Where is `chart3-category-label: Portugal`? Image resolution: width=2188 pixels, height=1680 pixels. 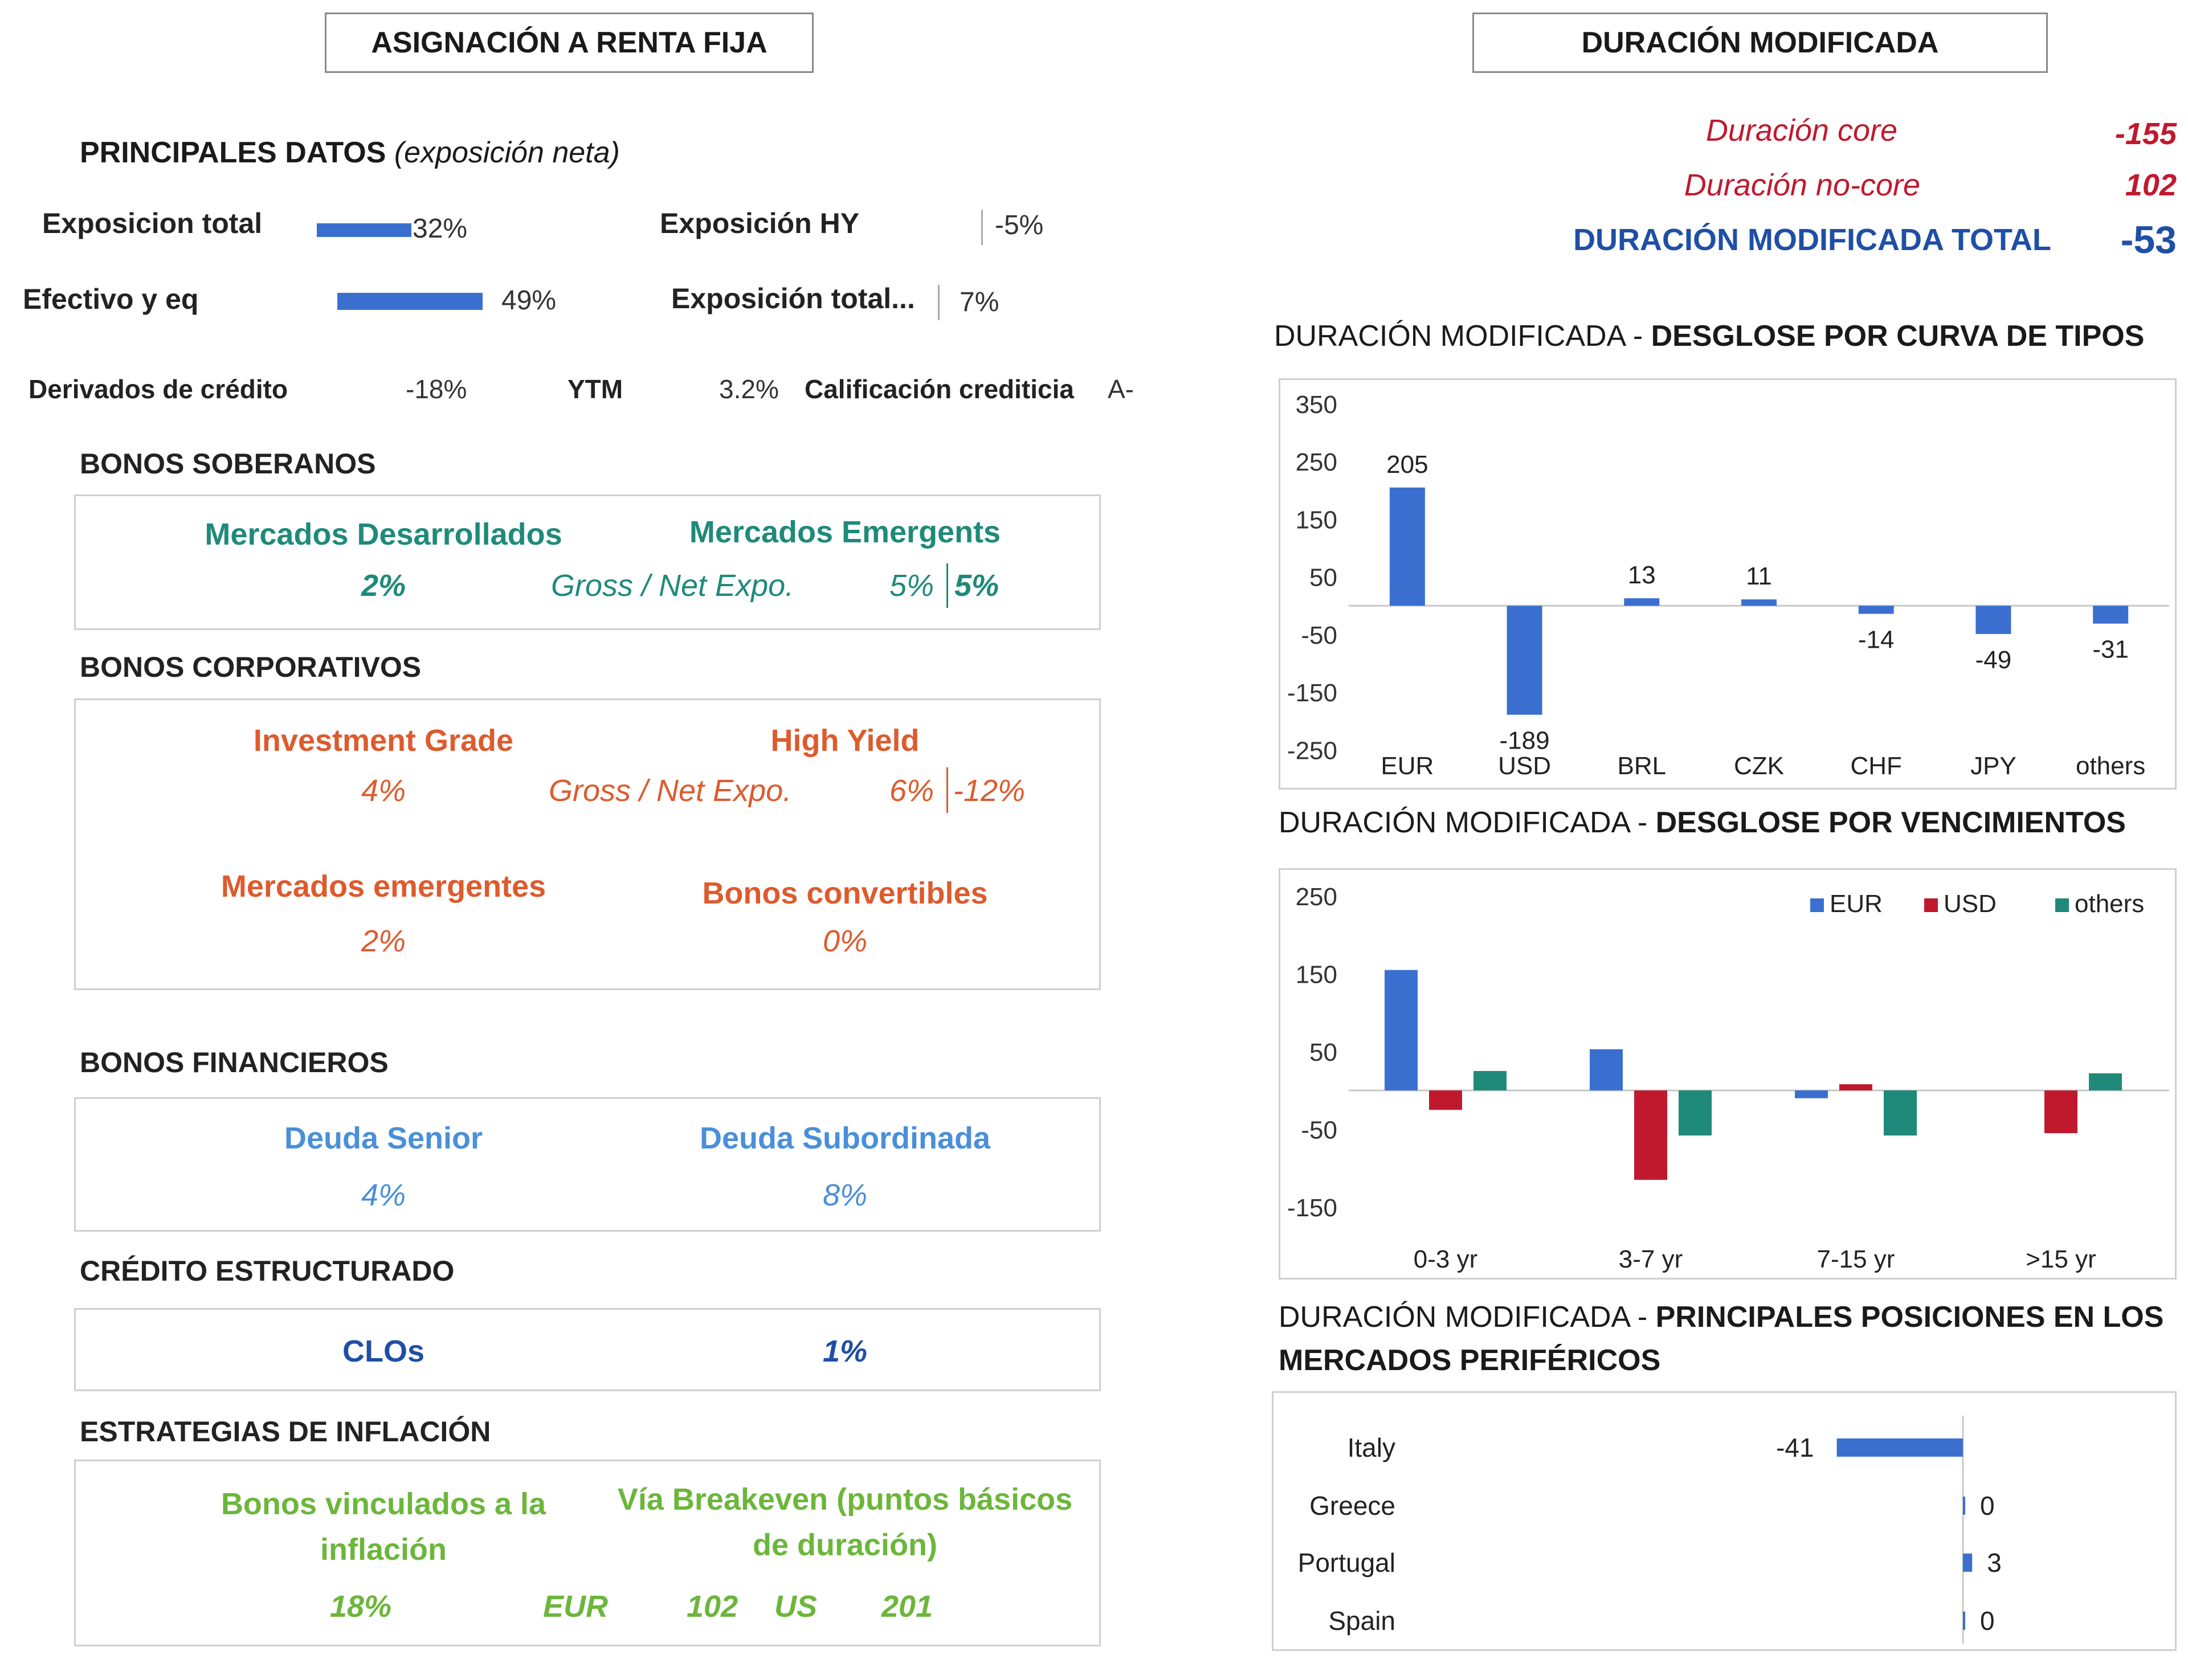
chart3-category-label: Portugal is located at coordinates (1347, 1562).